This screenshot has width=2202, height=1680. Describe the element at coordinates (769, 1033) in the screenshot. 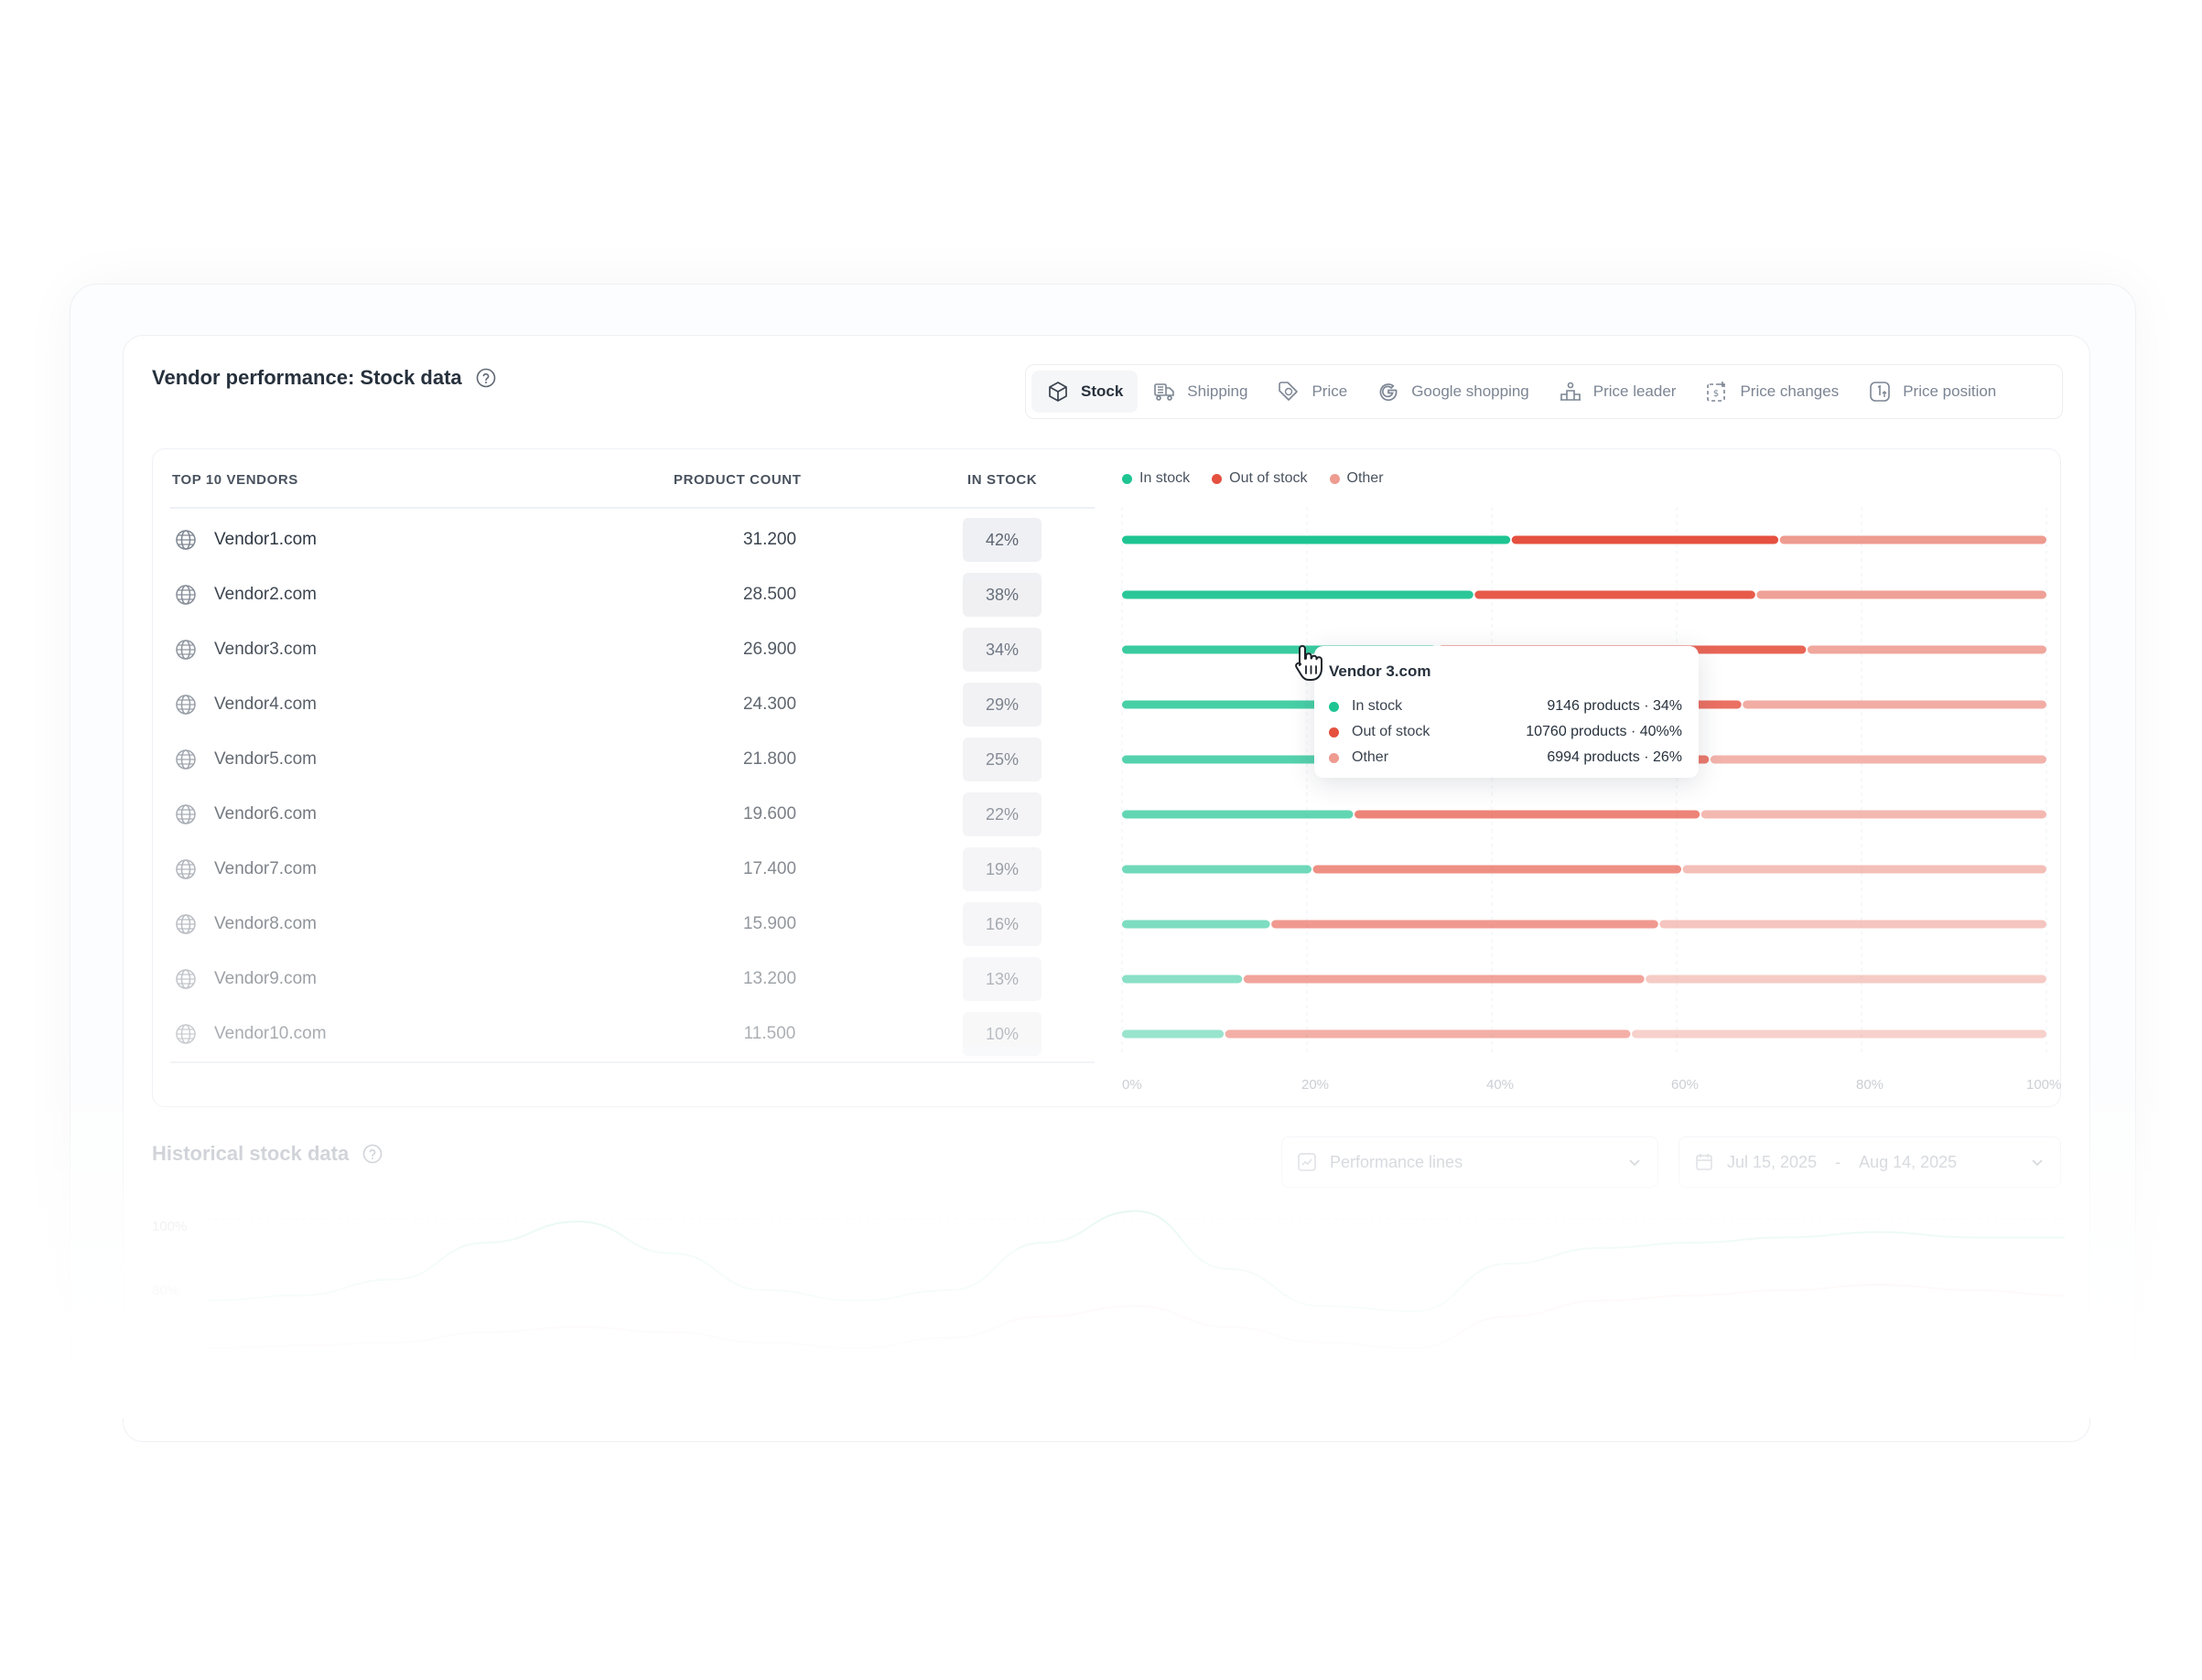

I see `product-count: 11.500` at that location.